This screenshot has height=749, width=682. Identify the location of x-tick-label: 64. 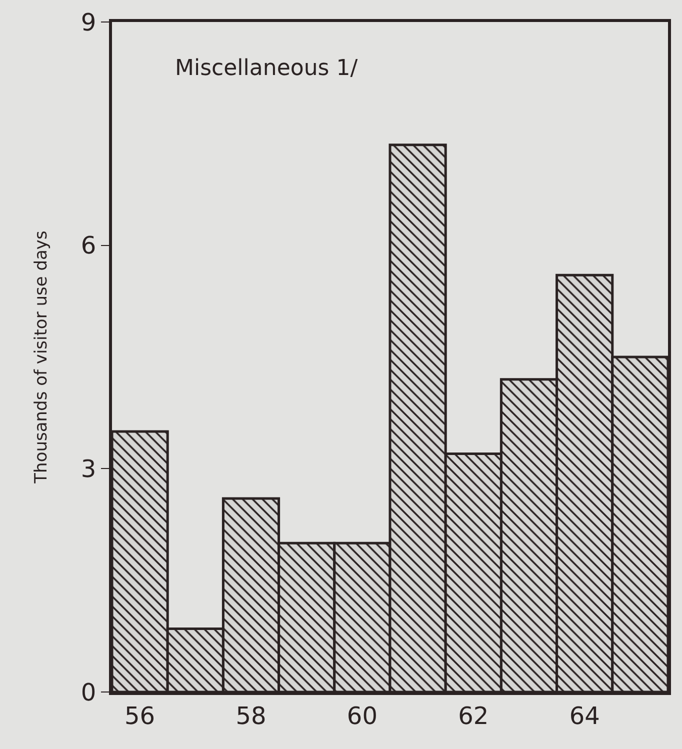
(584, 716).